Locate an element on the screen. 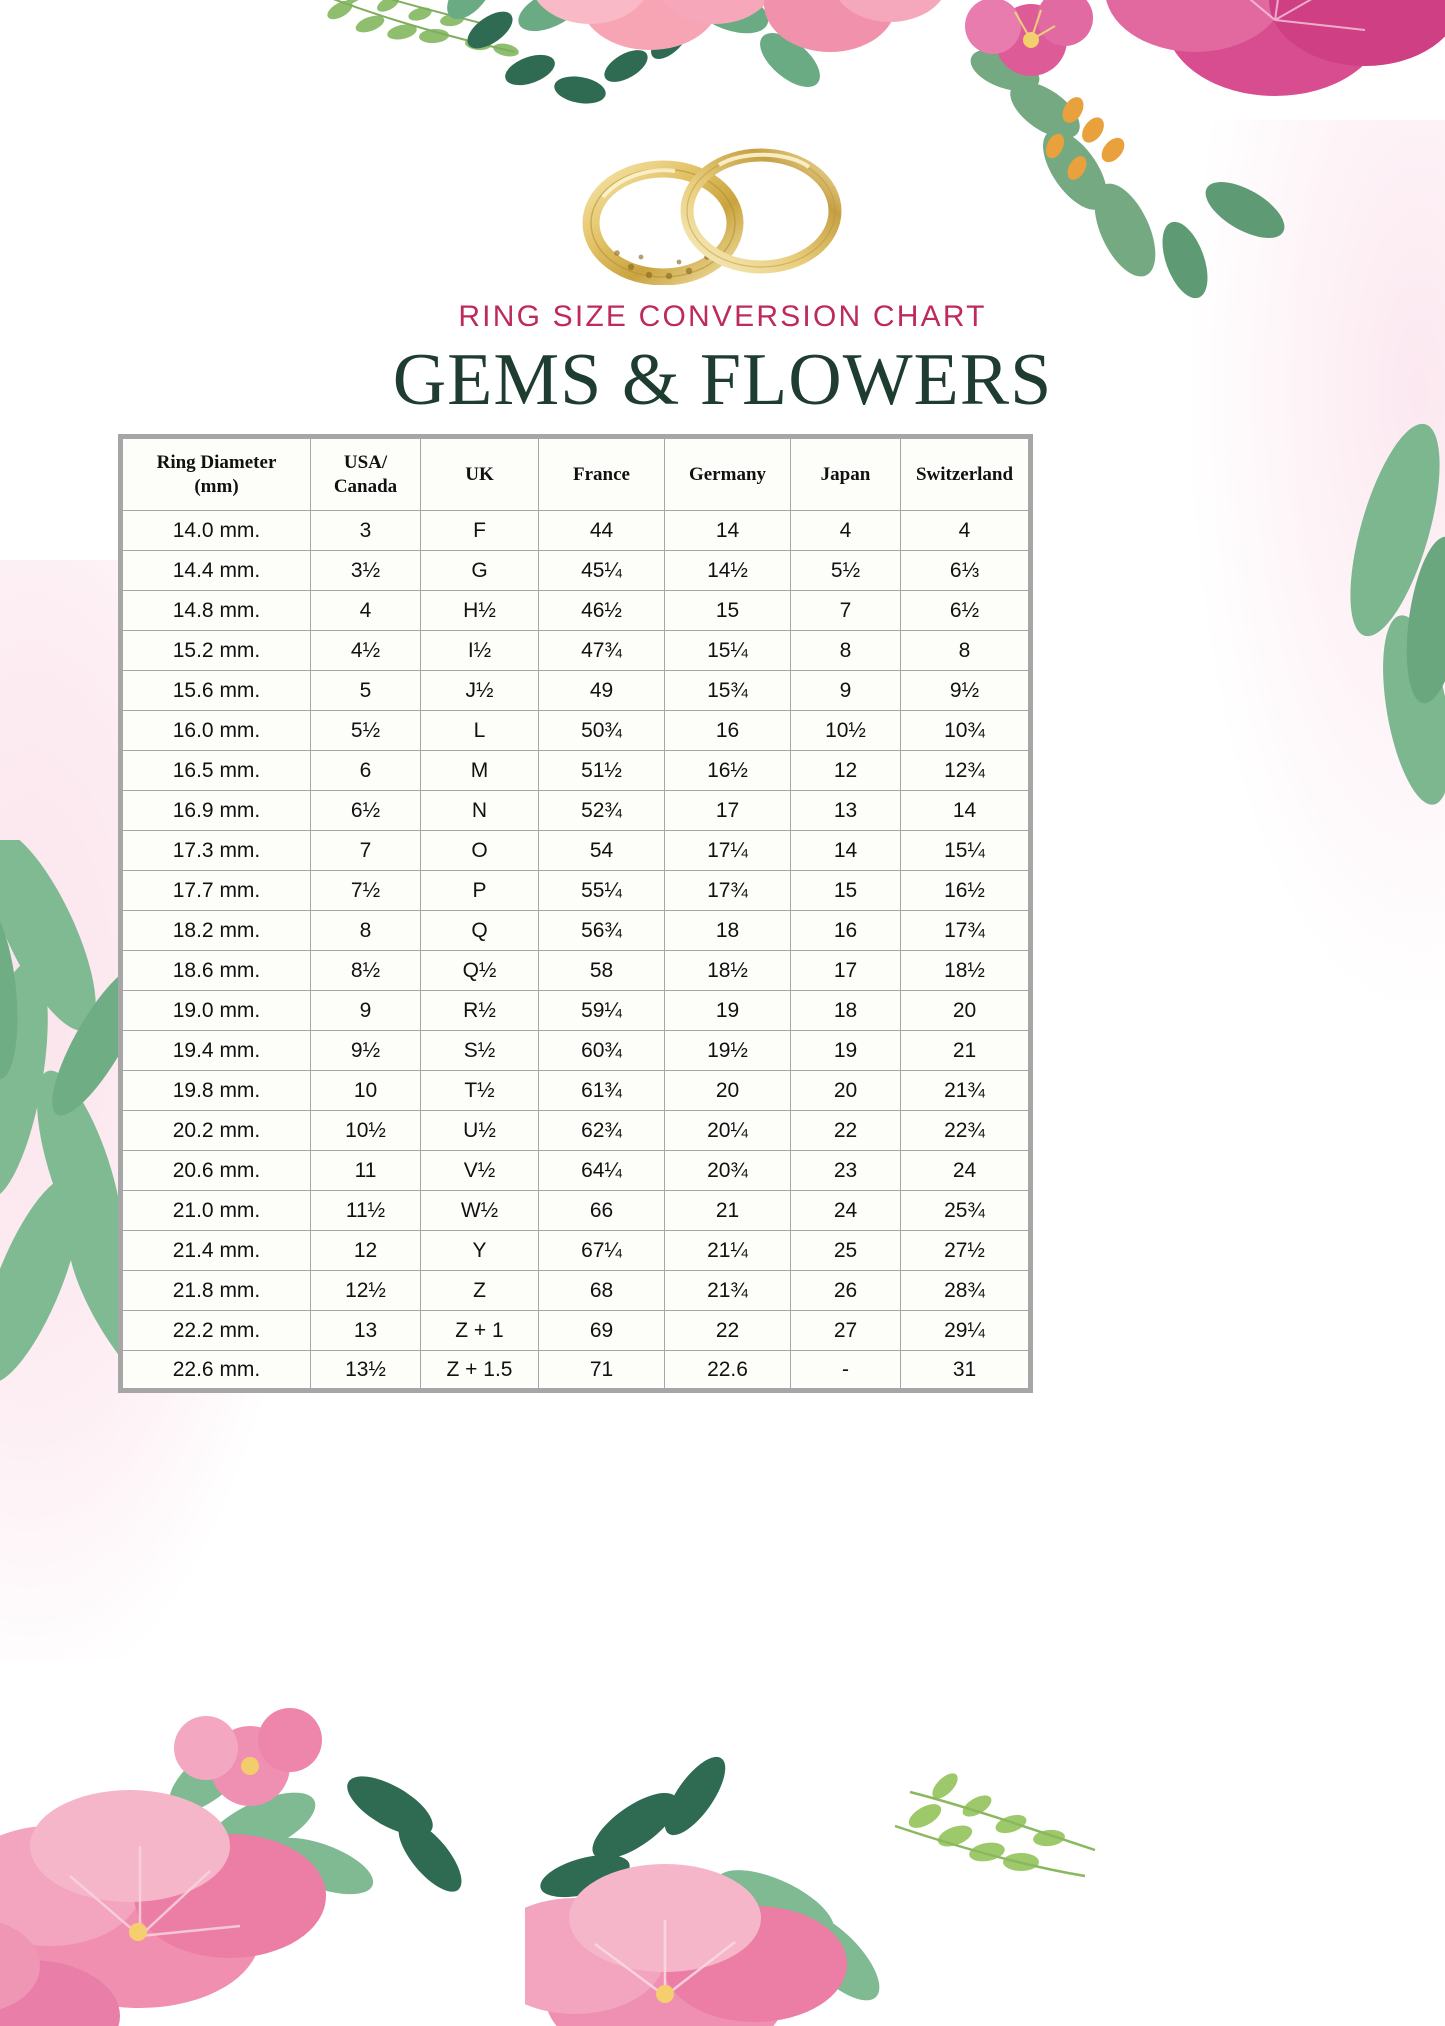 The height and width of the screenshot is (2026, 1445). cell-value: 17¼ is located at coordinates (727, 850).